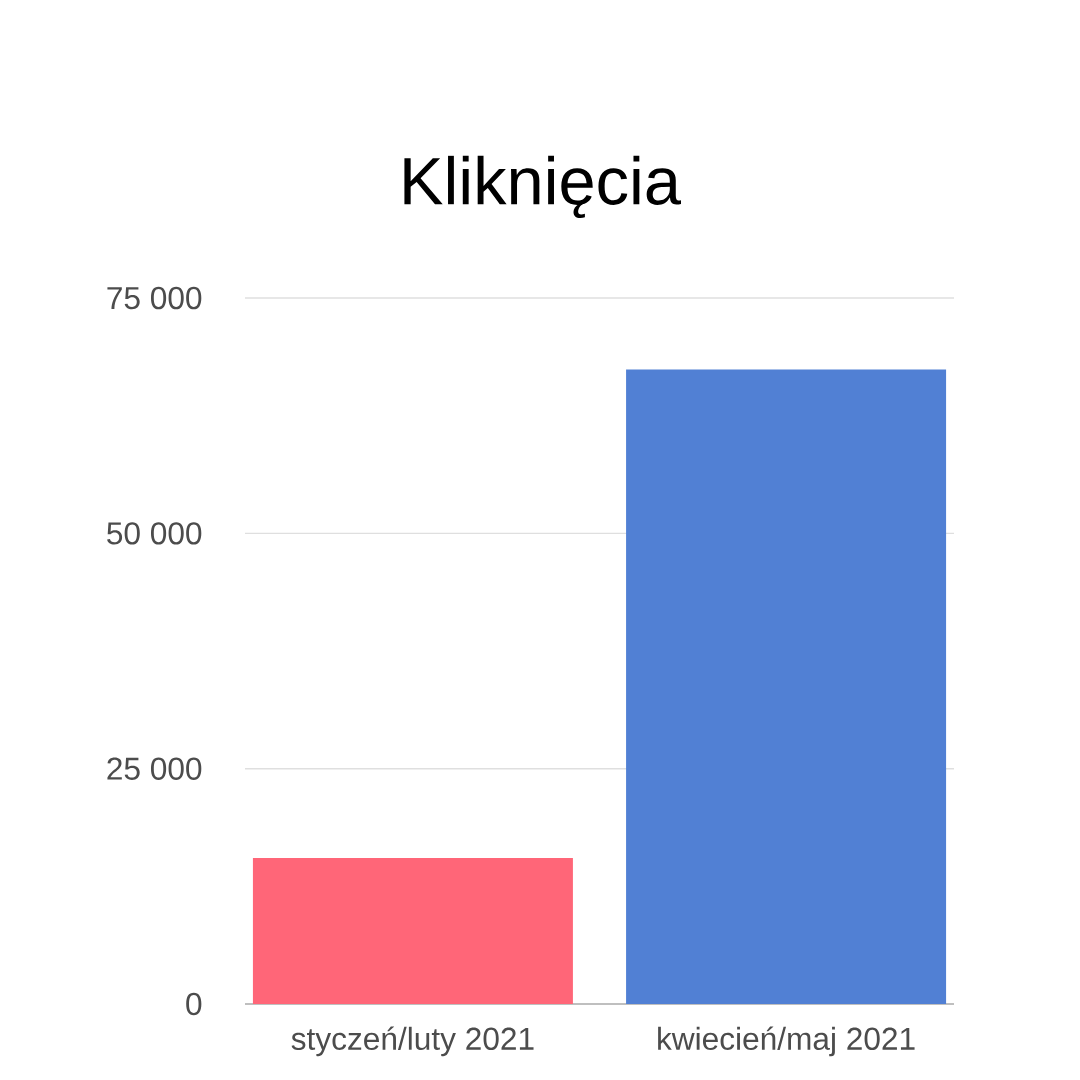  I want to click on y-tick-label: 75 000, so click(154, 298).